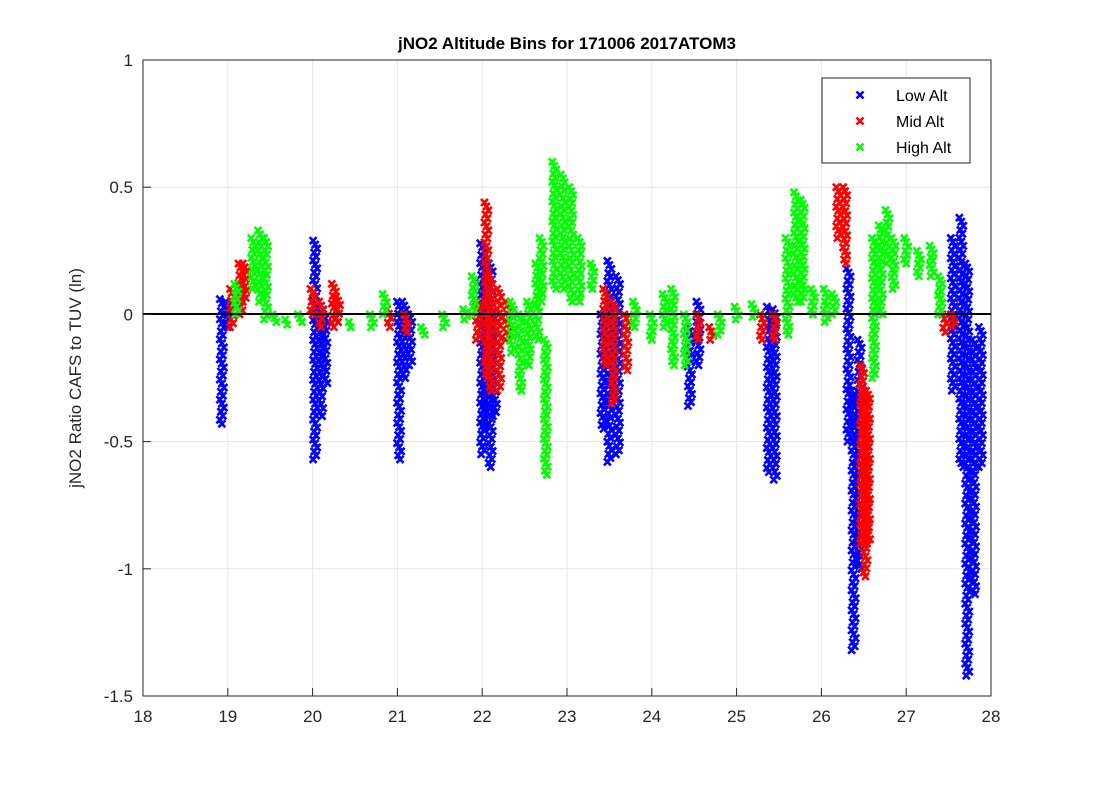  Describe the element at coordinates (118, 442) in the screenshot. I see `y-tick-label: -0.5` at that location.